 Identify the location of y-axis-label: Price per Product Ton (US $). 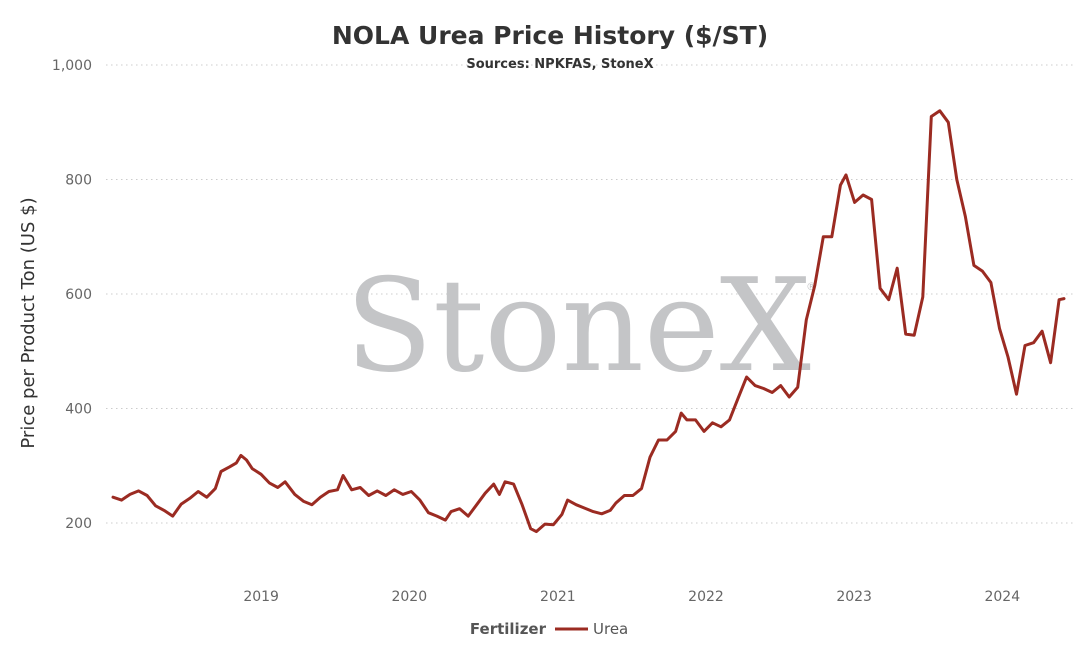
(28, 322).